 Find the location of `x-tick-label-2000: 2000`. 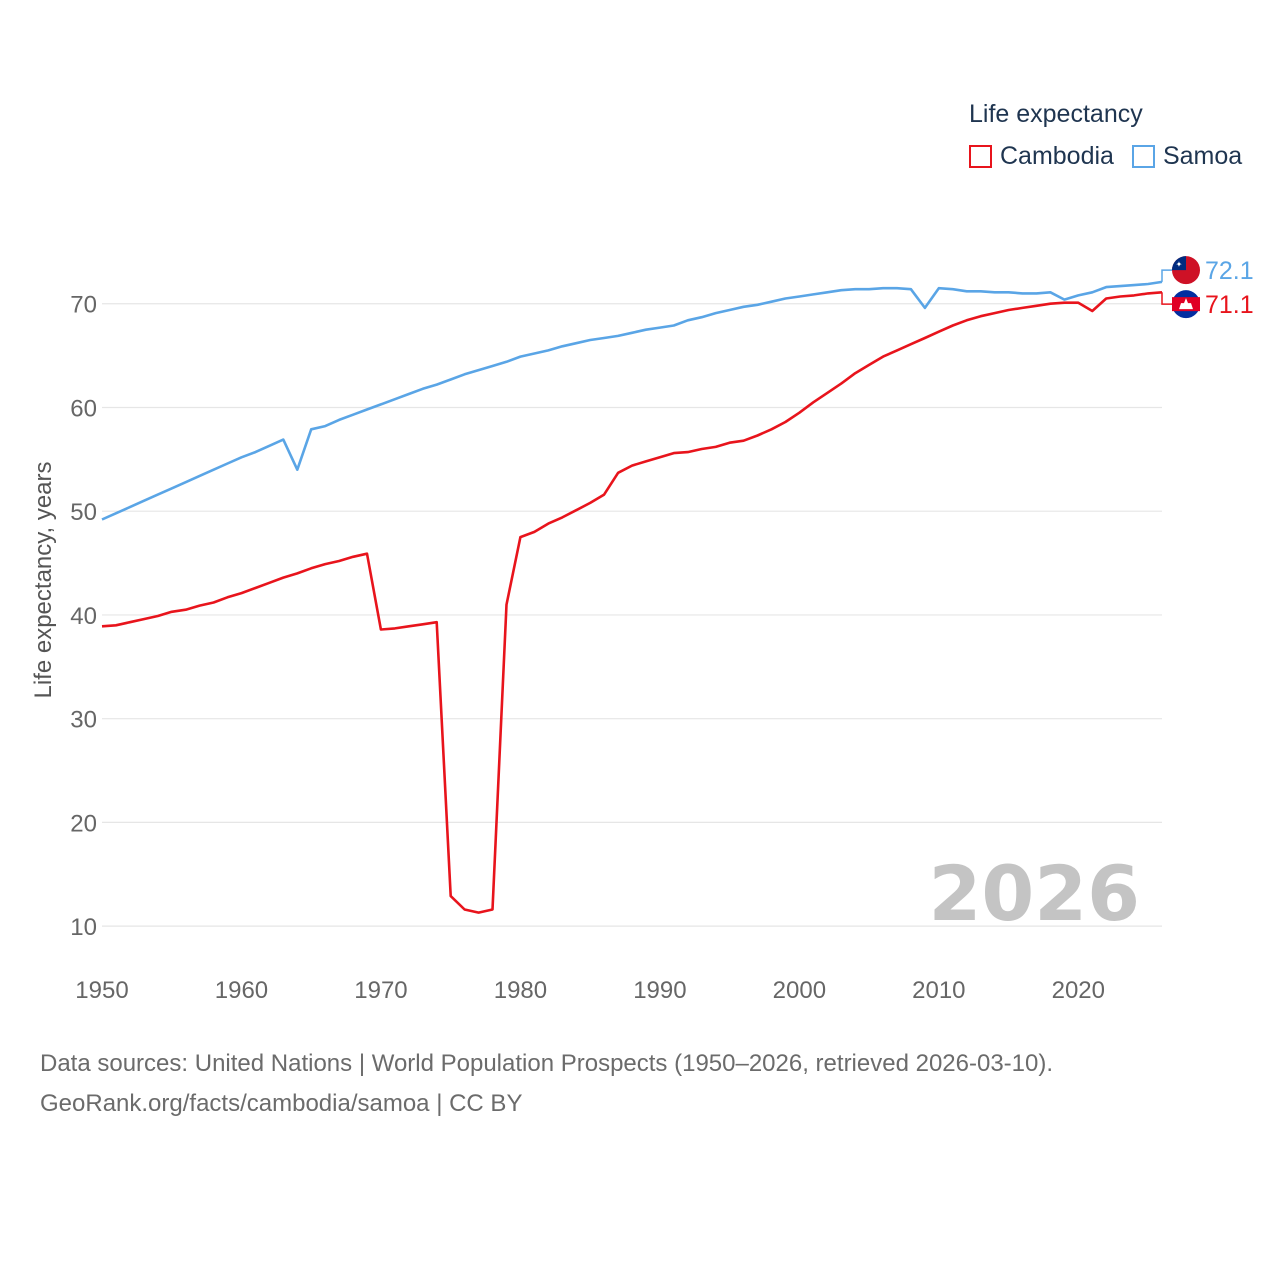

x-tick-label-2000: 2000 is located at coordinates (799, 990).